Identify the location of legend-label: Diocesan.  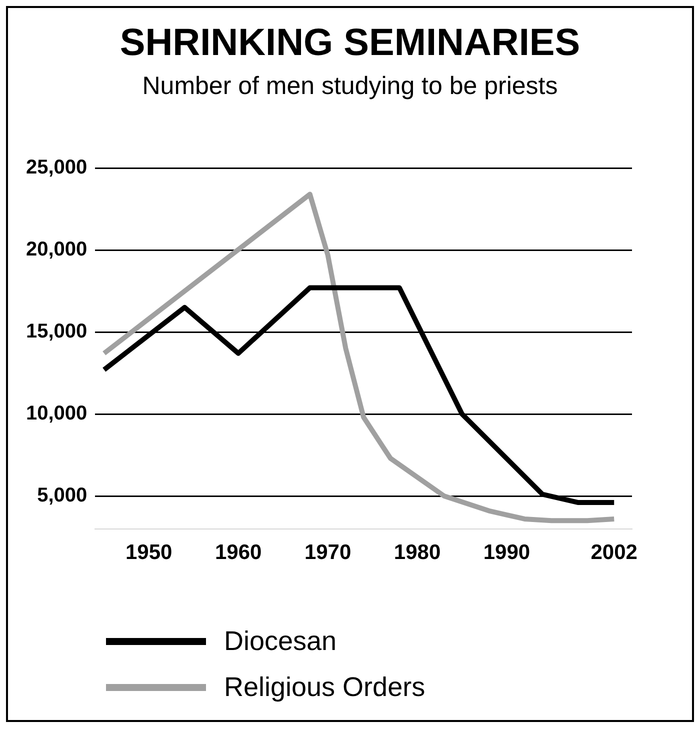
(280, 641).